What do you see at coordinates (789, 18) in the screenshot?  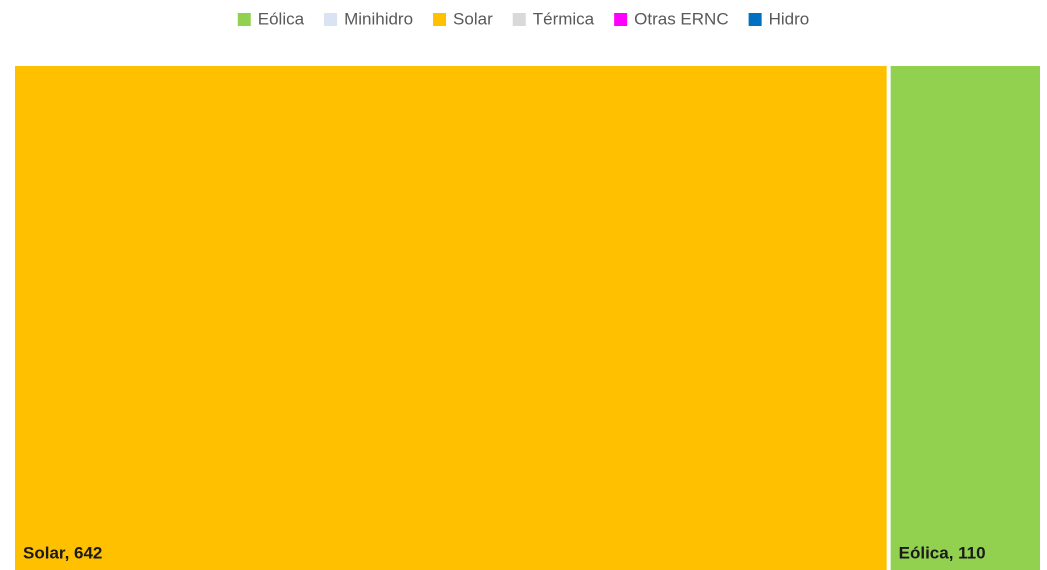 I see `legend-label: Hidro` at bounding box center [789, 18].